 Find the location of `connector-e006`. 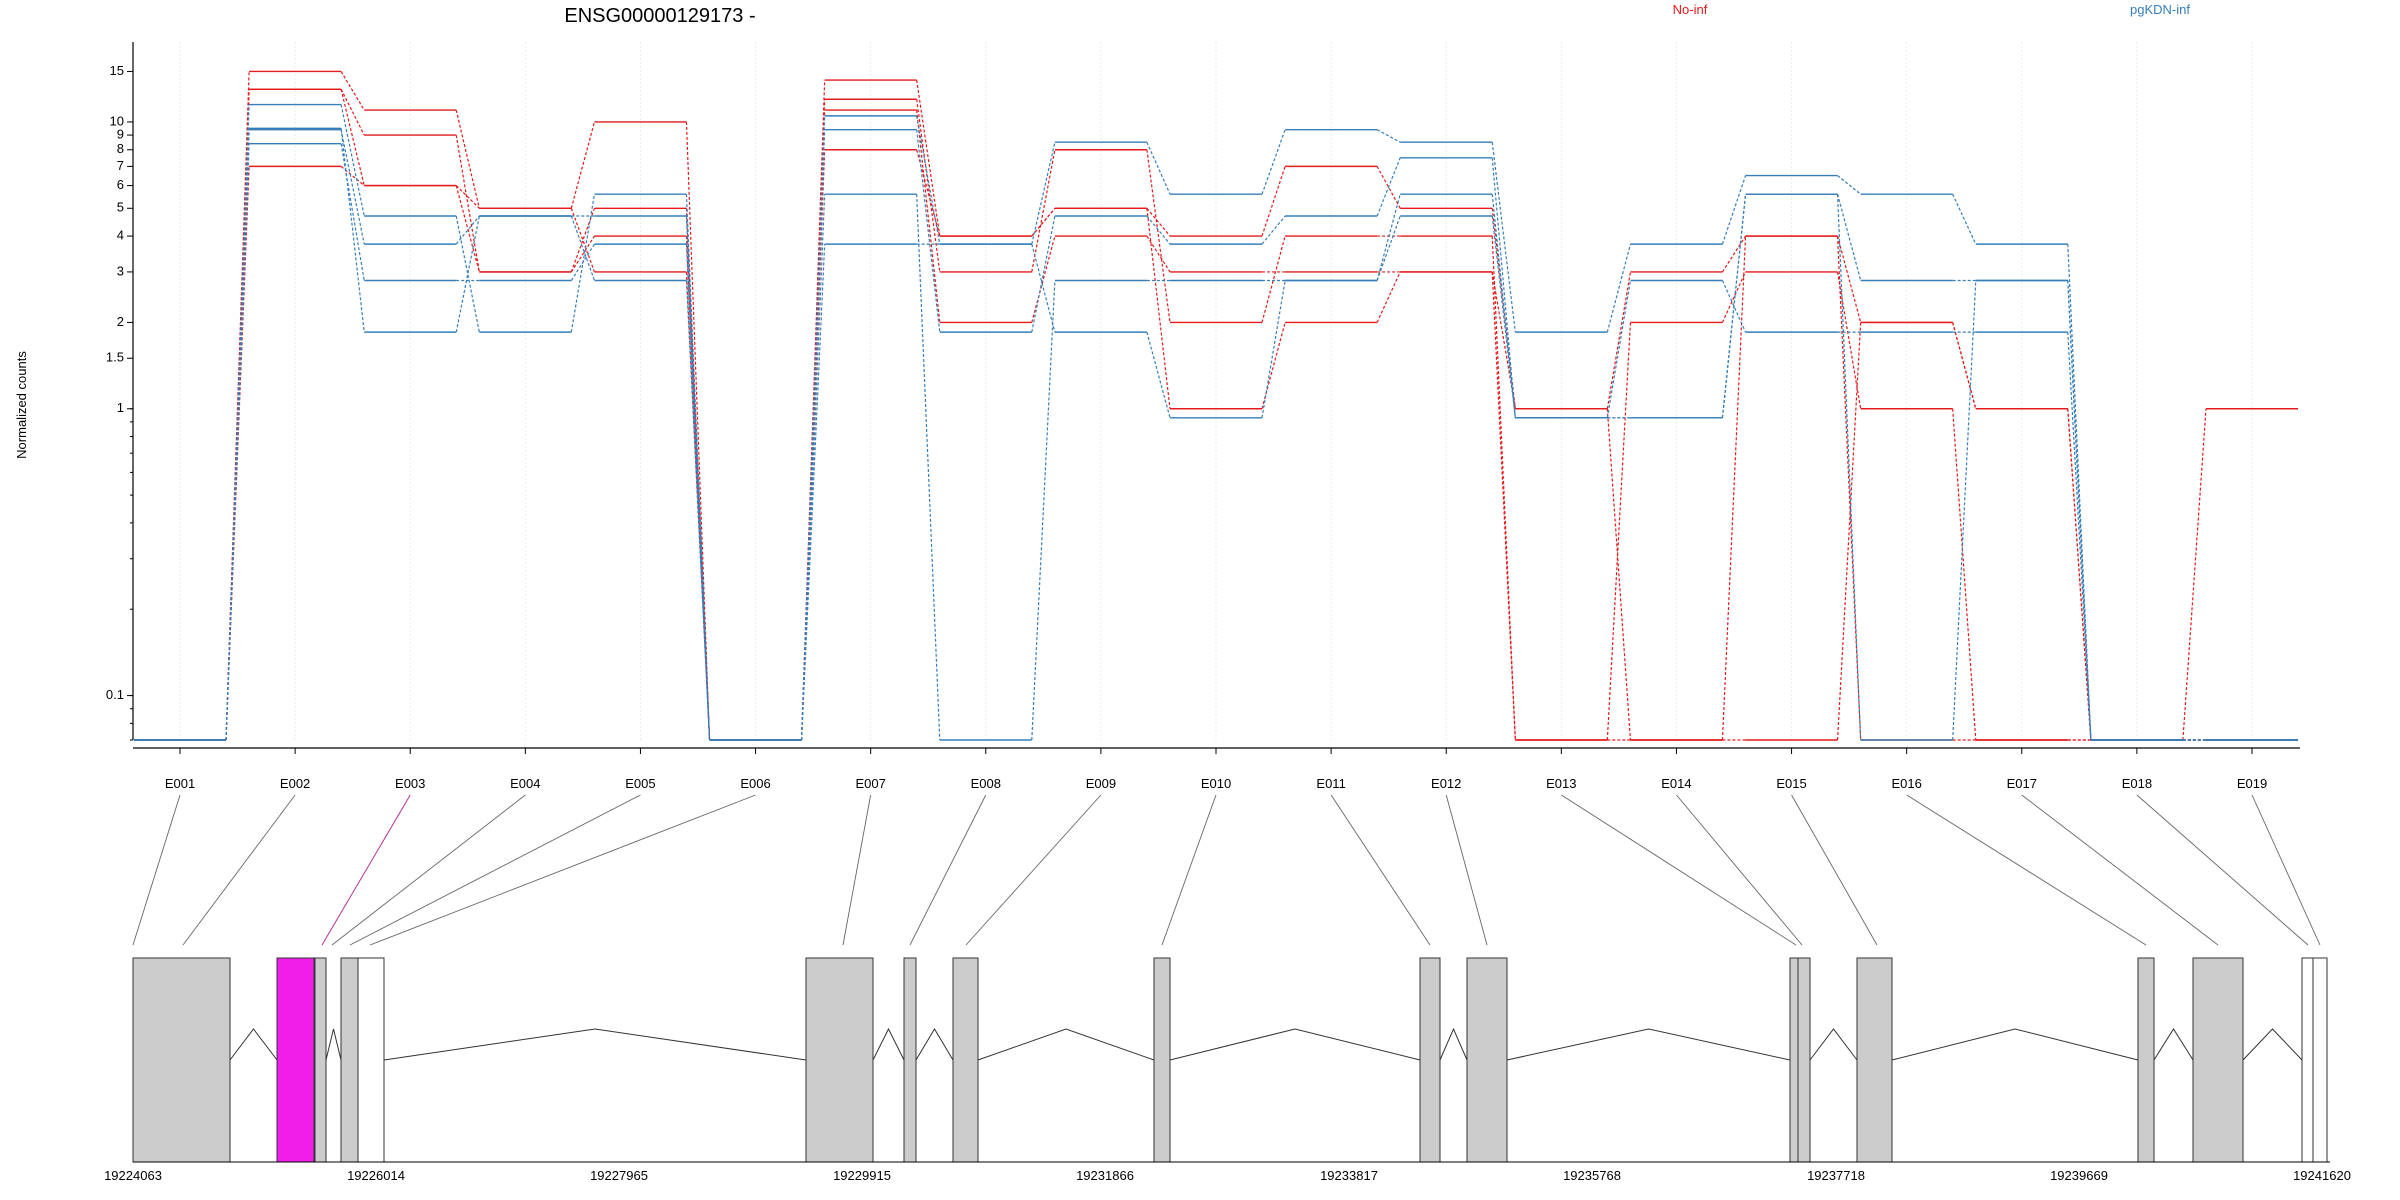

connector-e006 is located at coordinates (562, 870).